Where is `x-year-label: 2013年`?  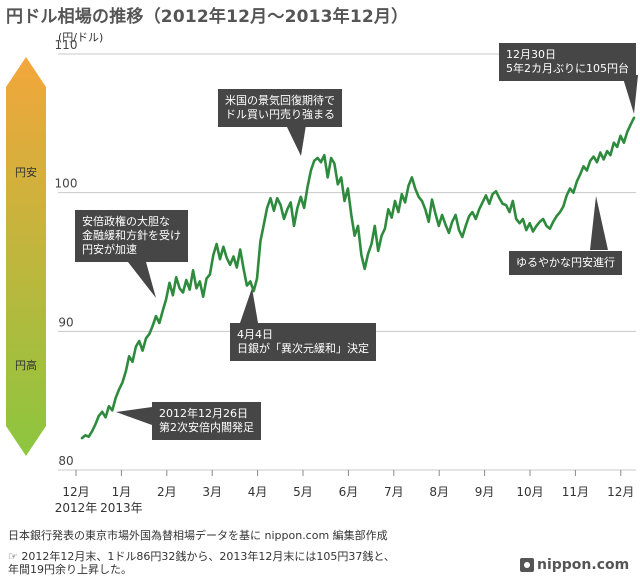 x-year-label: 2013年 is located at coordinates (121, 508).